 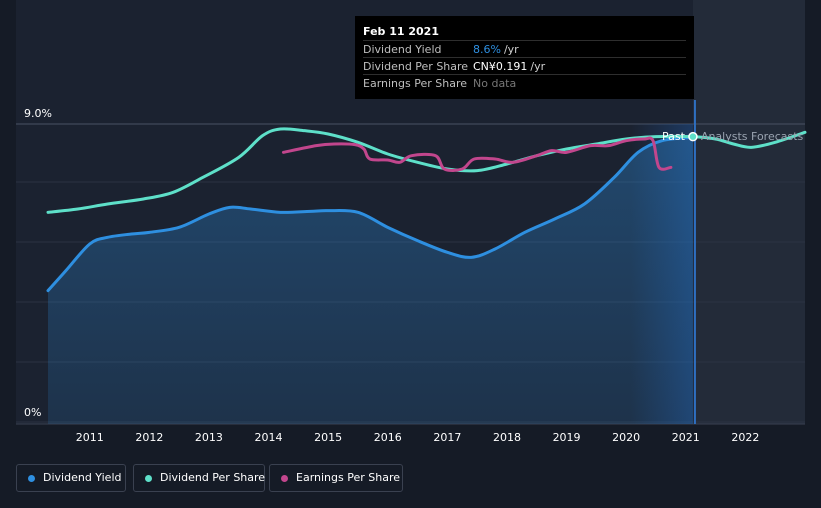 I want to click on tooltip-label: Dividend Per Share, so click(x=416, y=66).